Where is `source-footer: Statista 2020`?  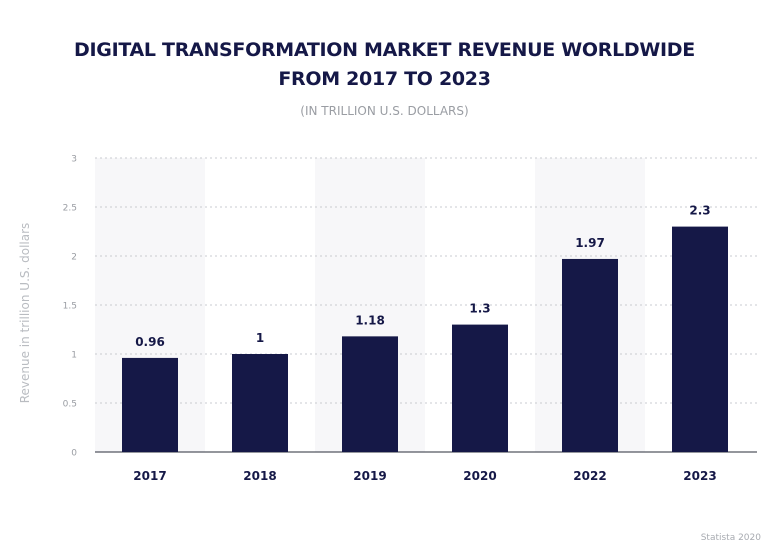
source-footer: Statista 2020 is located at coordinates (730, 538).